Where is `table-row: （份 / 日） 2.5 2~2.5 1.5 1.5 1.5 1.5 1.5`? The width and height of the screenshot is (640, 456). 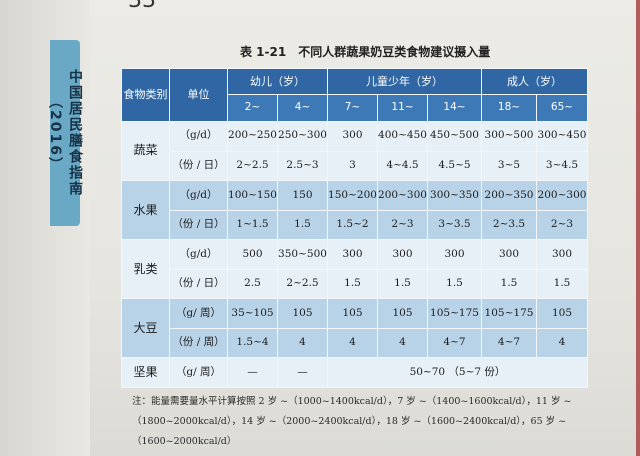
table-row: （份 / 日） 2.5 2~2.5 1.5 1.5 1.5 1.5 1.5 is located at coordinates (355, 284).